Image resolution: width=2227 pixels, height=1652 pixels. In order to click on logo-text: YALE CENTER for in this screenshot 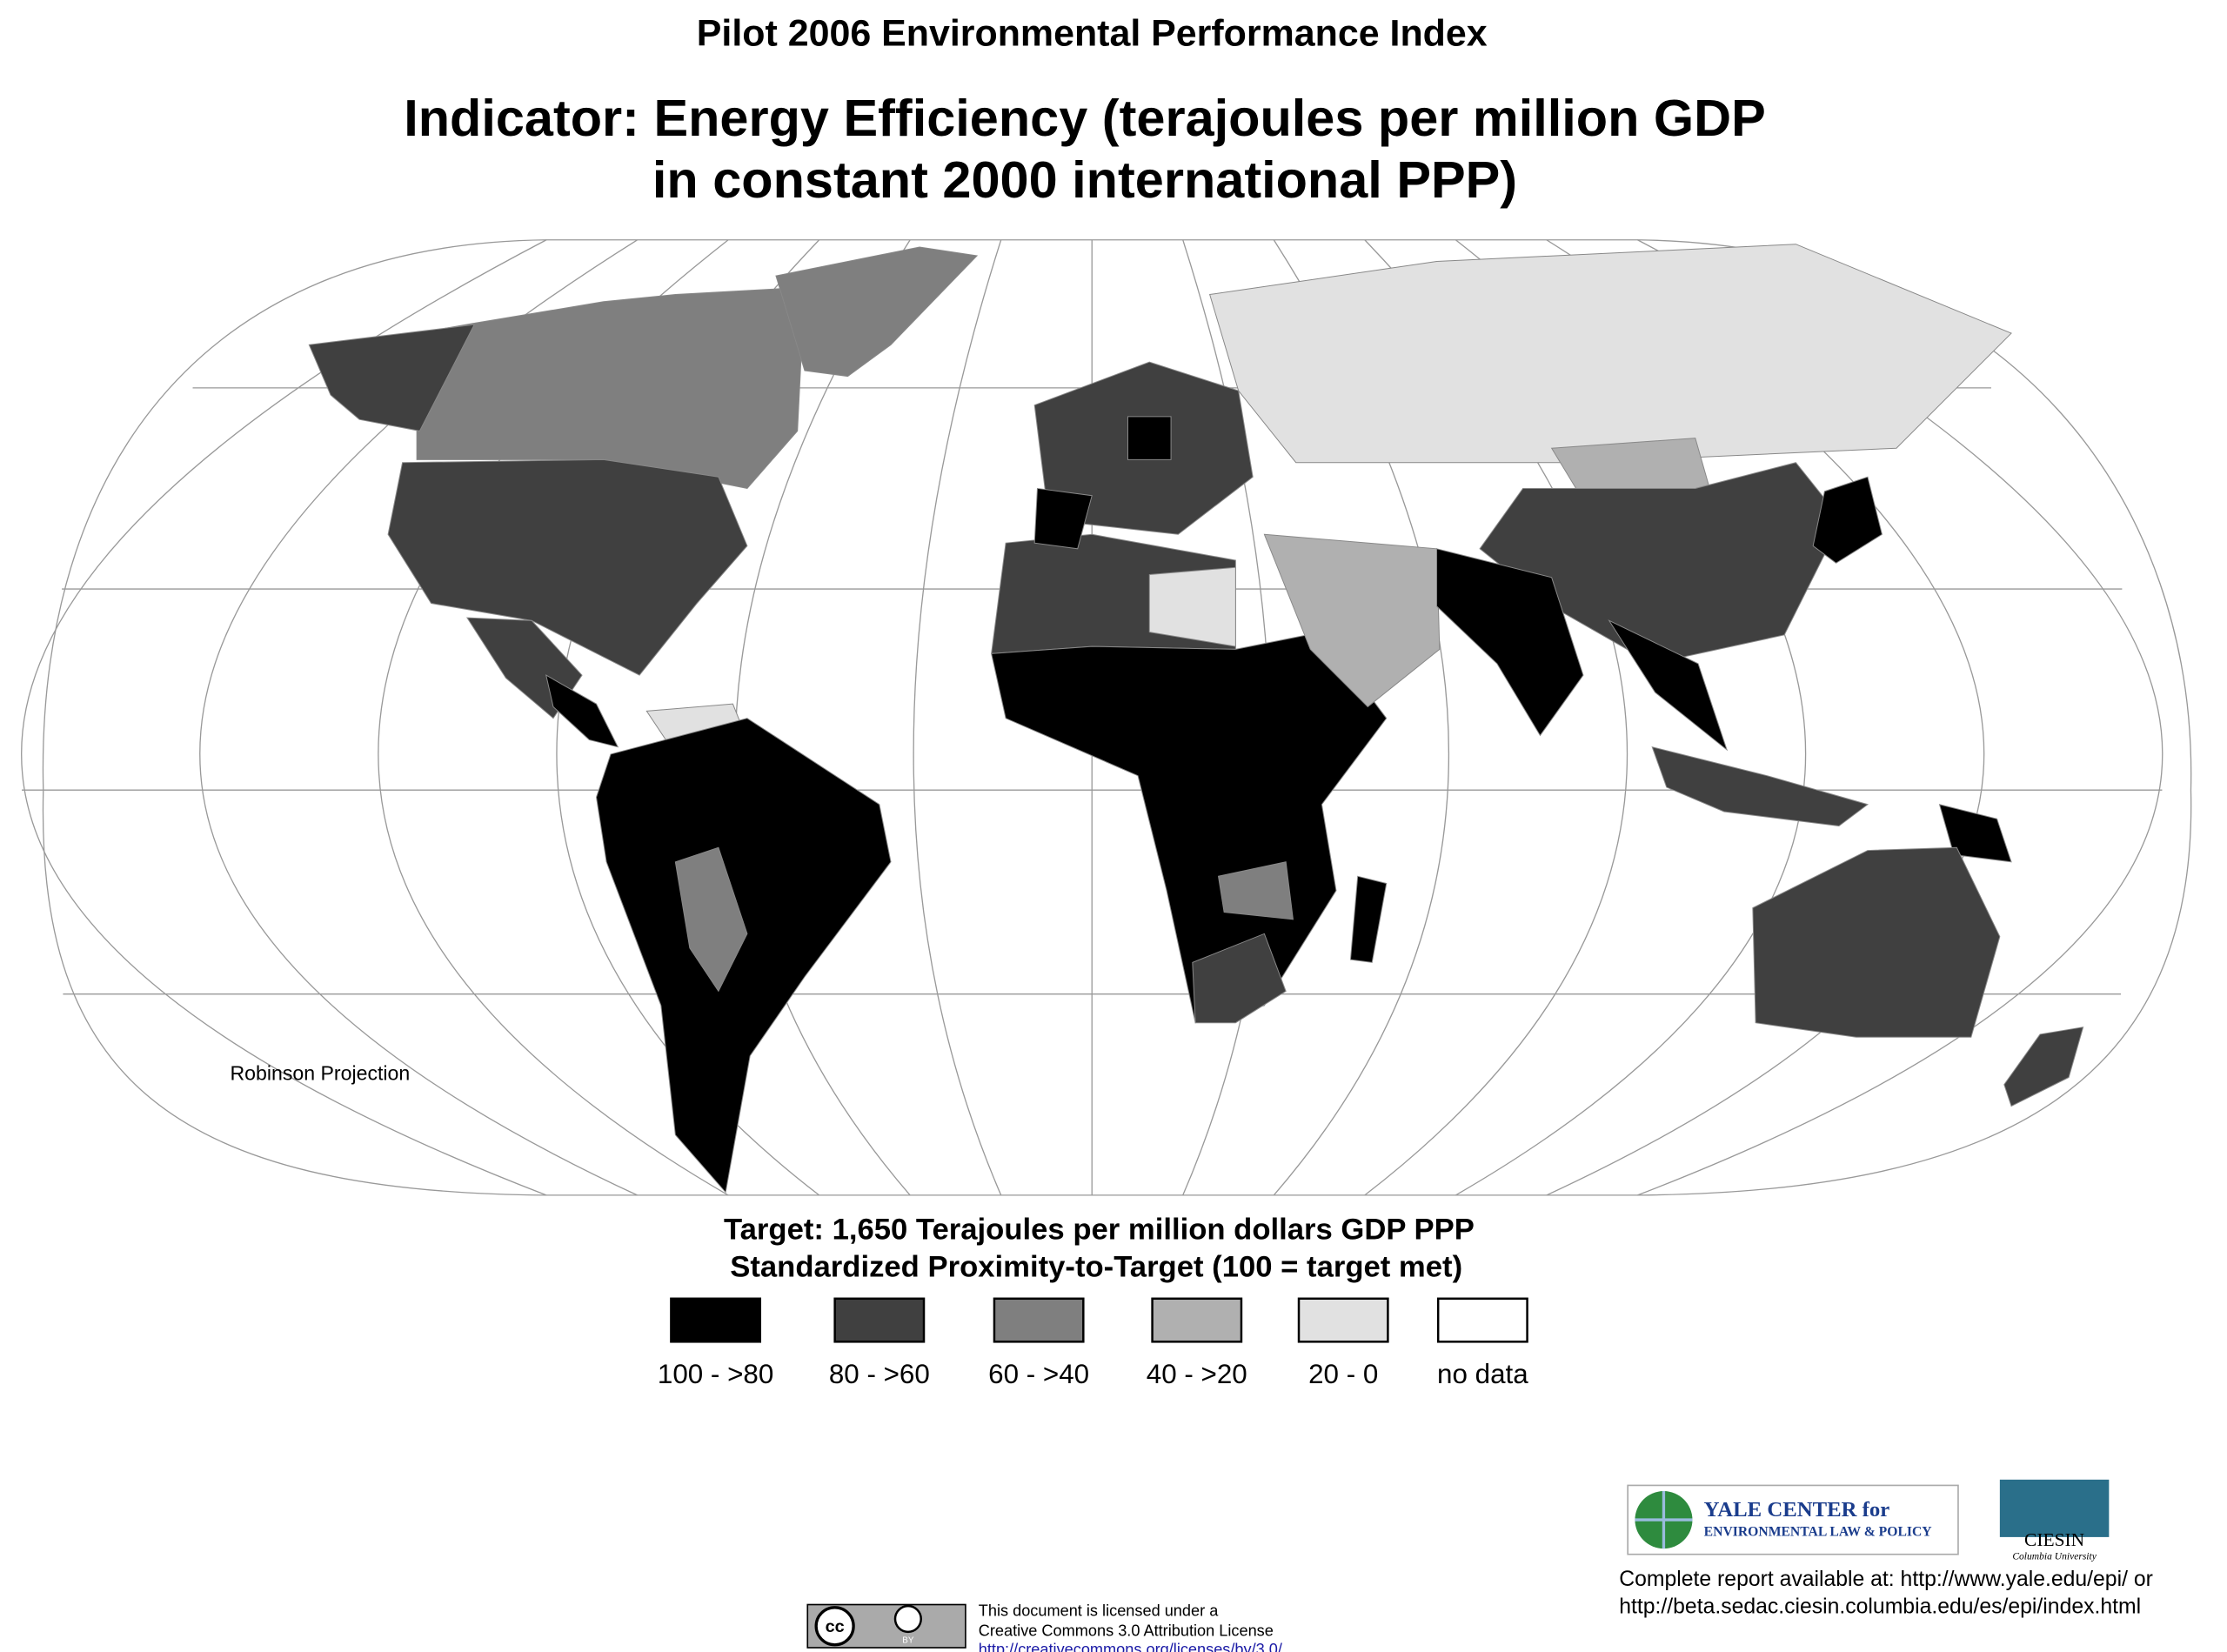, I will do `click(1797, 1510)`.